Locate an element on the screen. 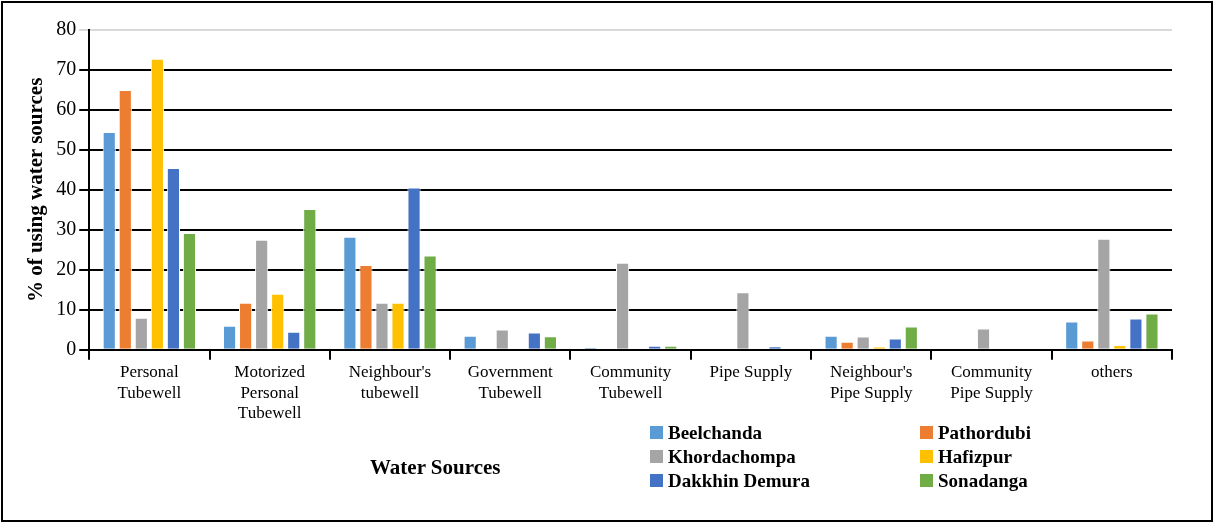 This screenshot has height=522, width=1214. x-axis-title: Water Sources is located at coordinates (435, 467).